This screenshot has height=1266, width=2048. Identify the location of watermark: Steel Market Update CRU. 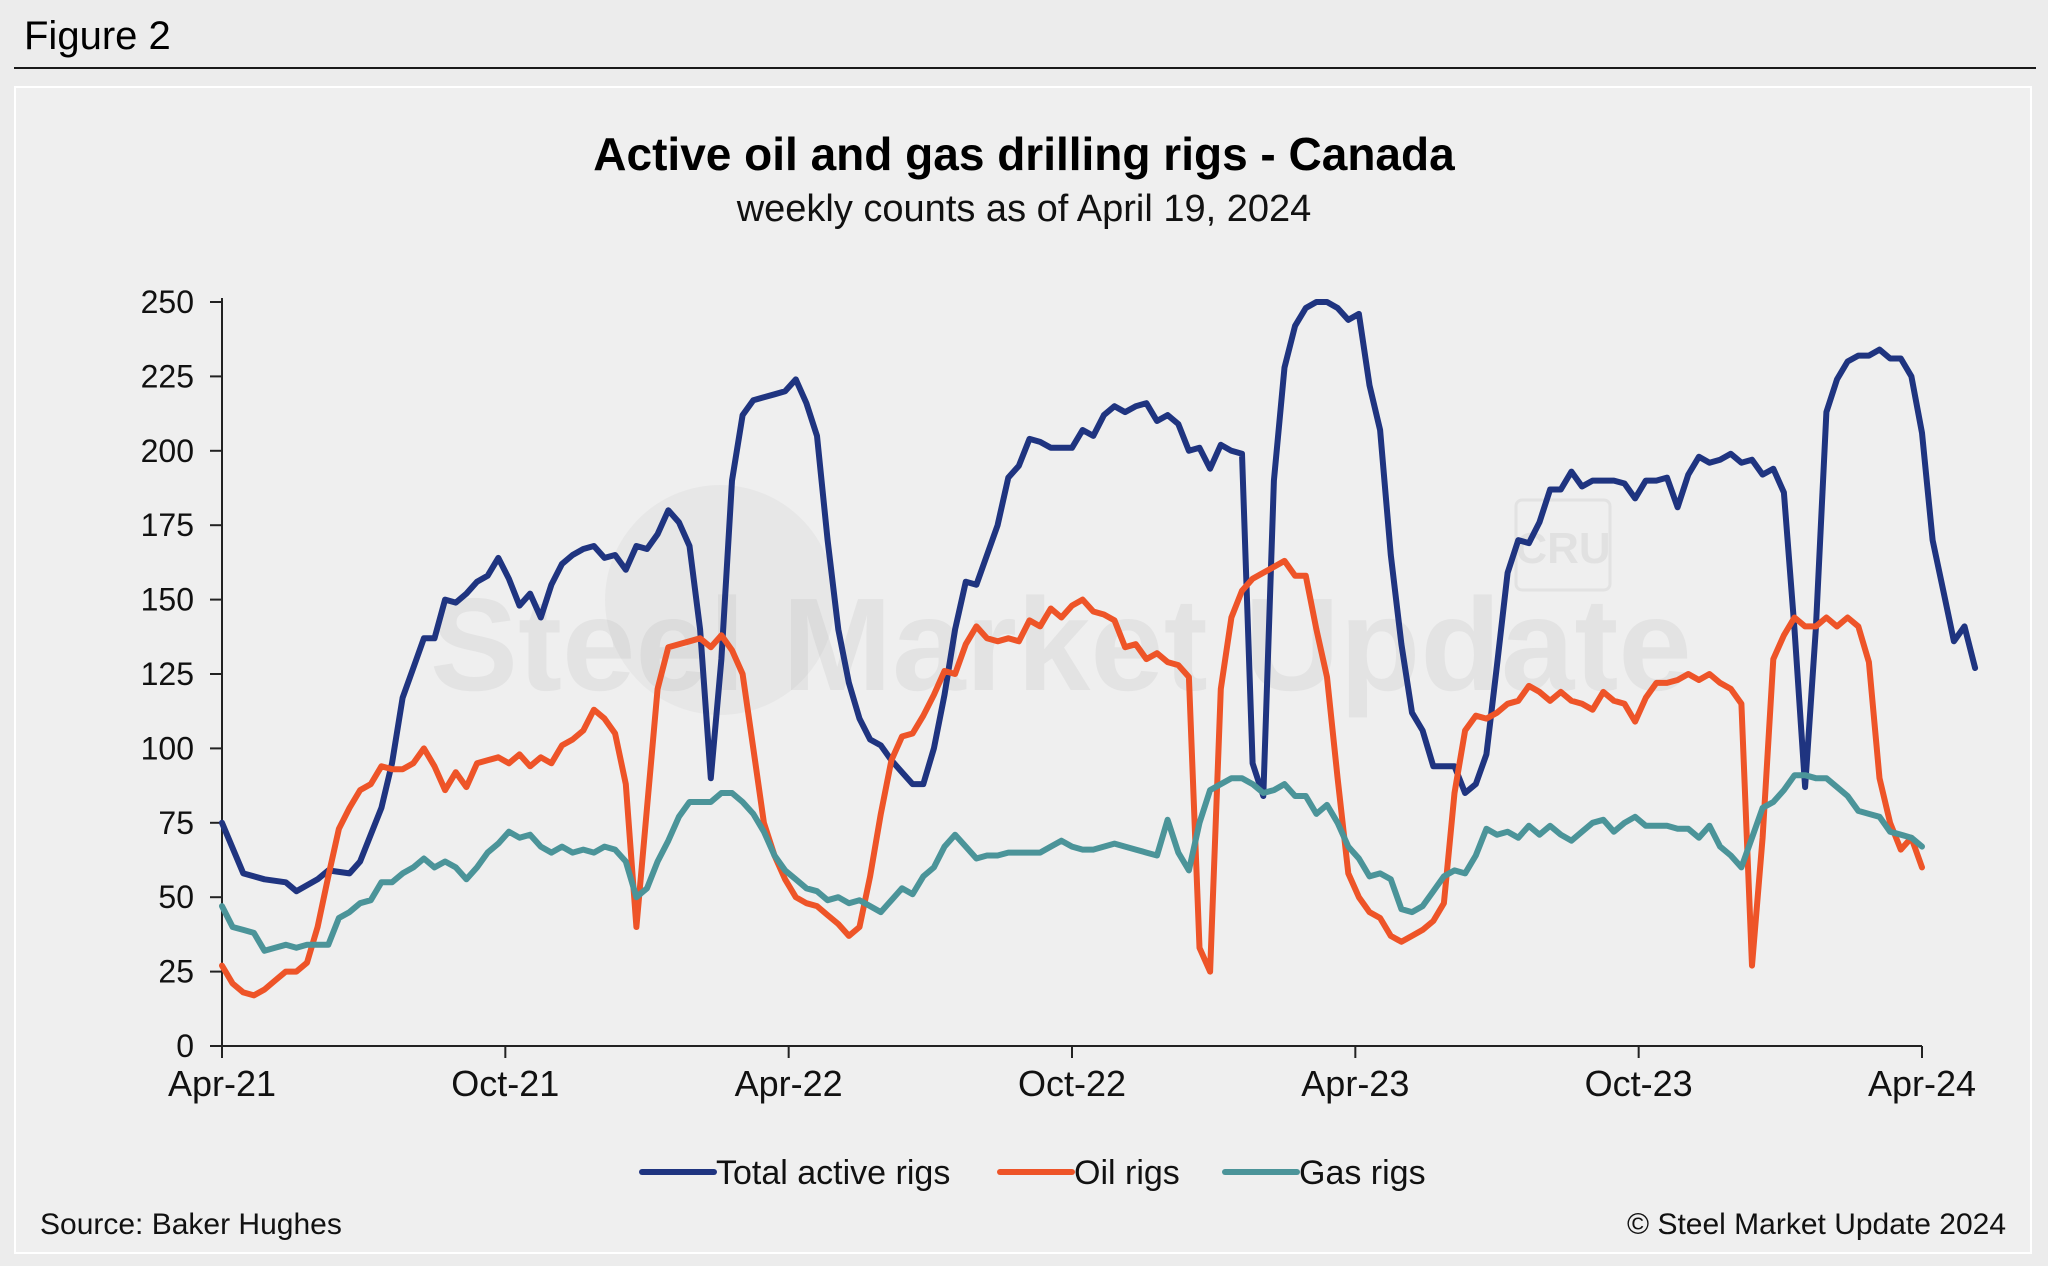
(1061, 608).